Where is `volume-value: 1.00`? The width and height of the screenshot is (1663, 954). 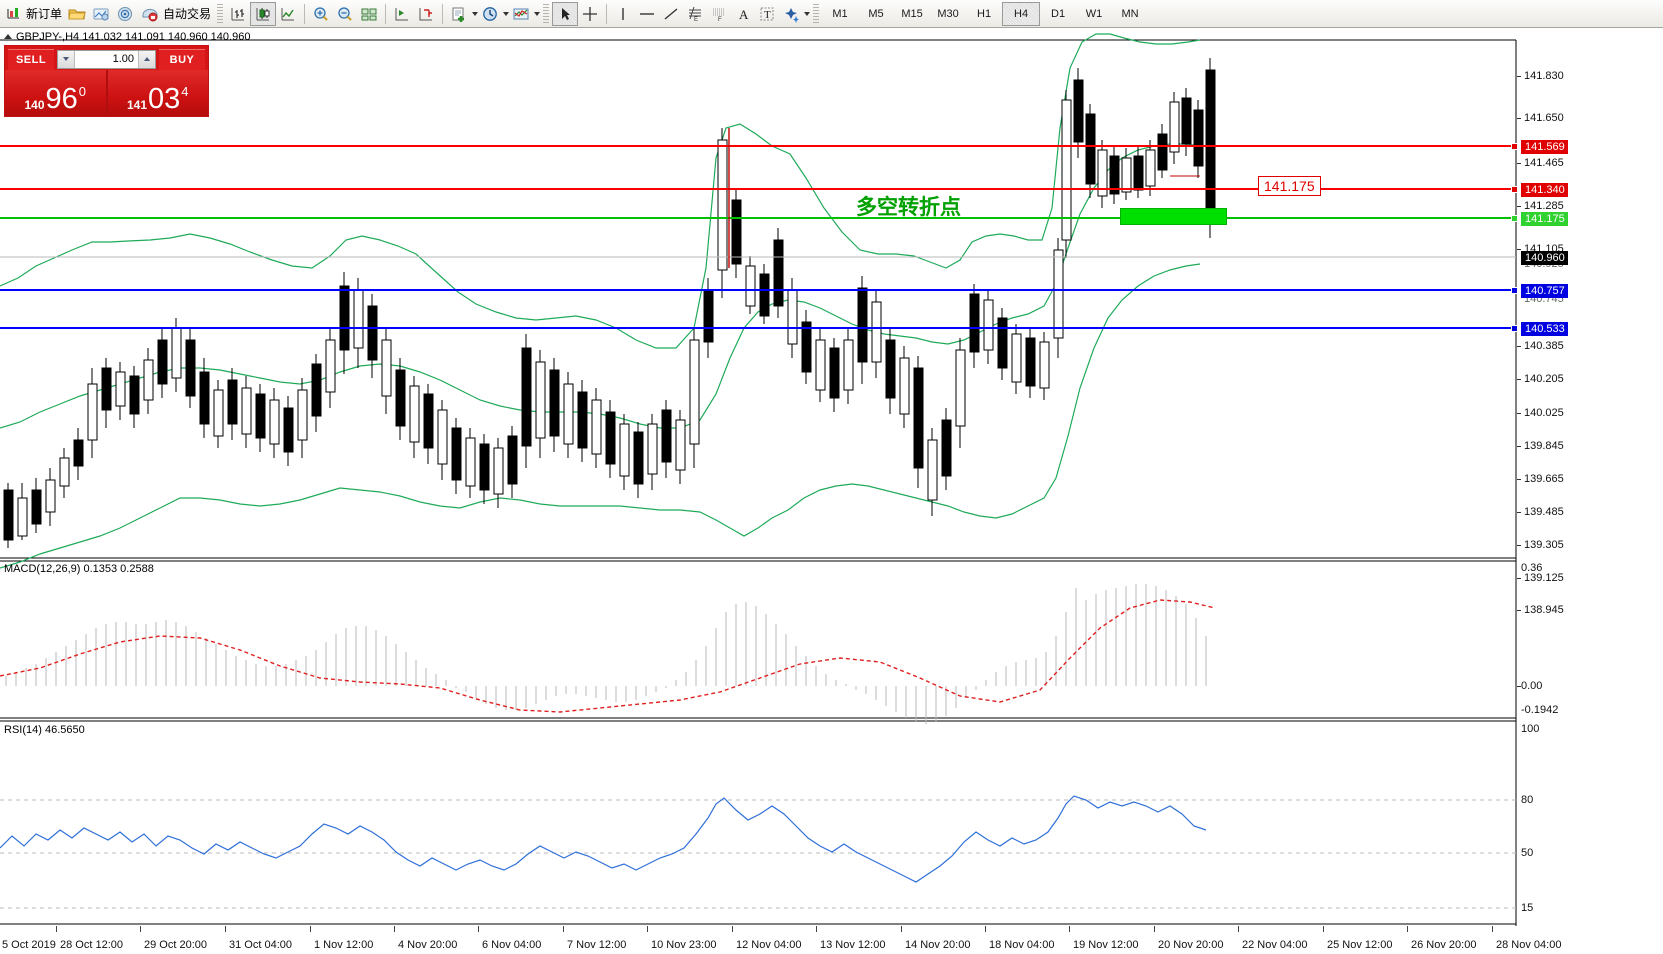
volume-value: 1.00 is located at coordinates (123, 58).